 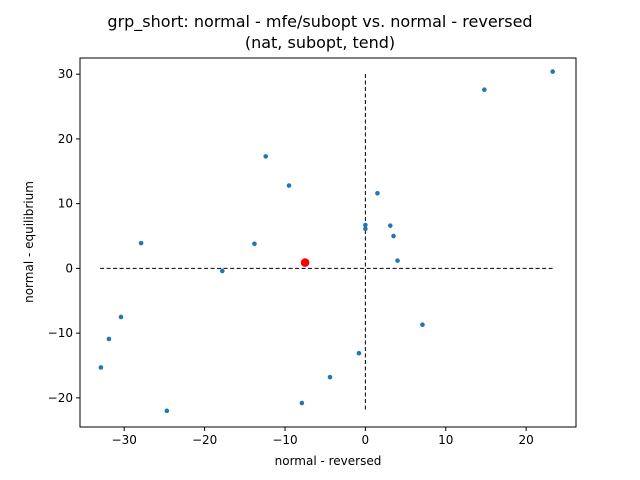 I want to click on x-tick-label: −10, so click(x=284, y=440).